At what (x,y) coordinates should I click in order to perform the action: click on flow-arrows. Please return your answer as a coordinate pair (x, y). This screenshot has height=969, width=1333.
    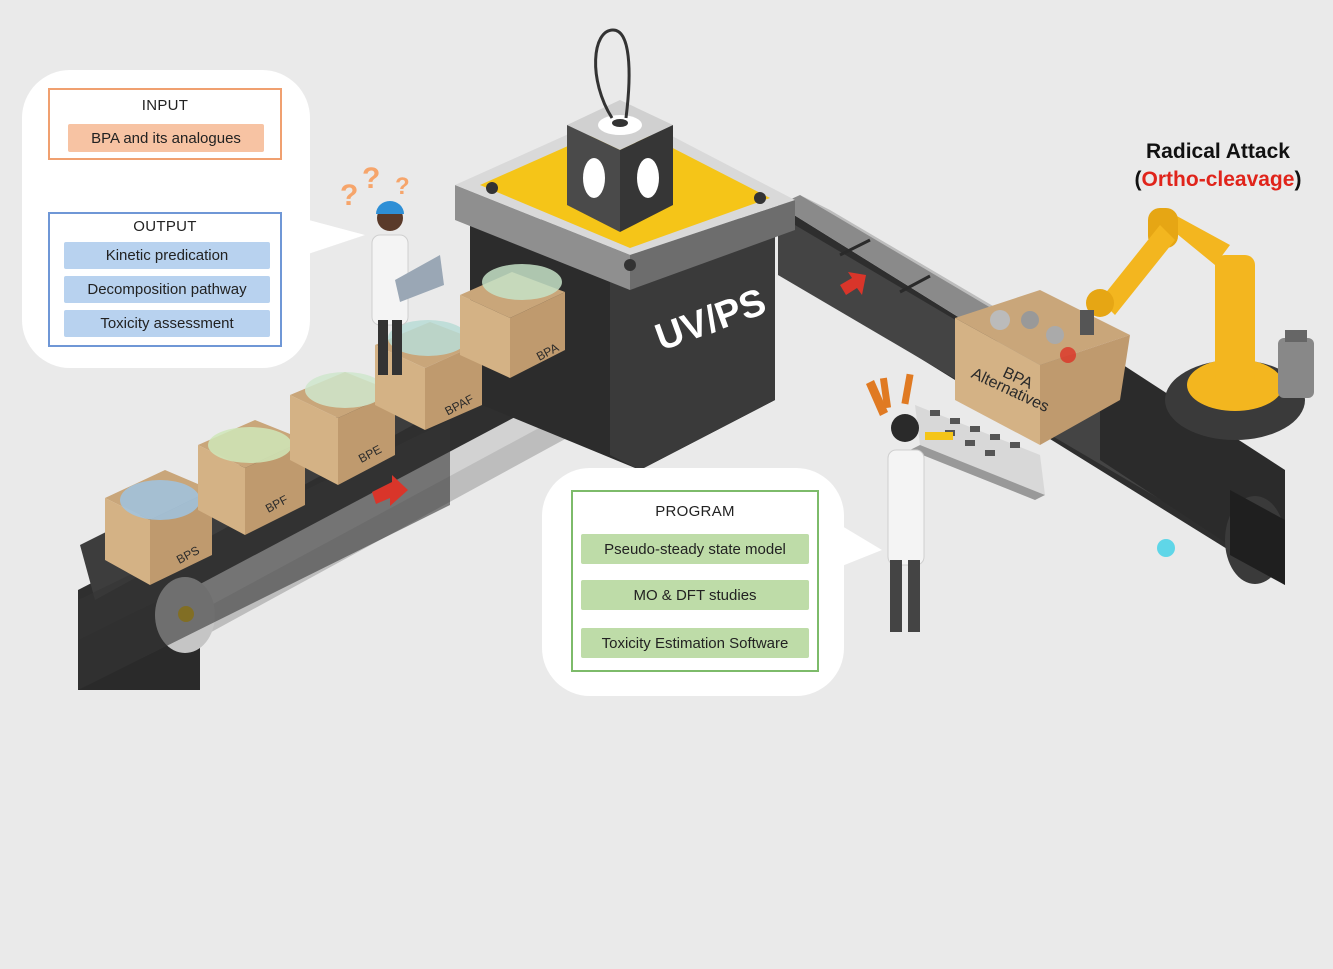
    Looking at the image, I should click on (619, 389).